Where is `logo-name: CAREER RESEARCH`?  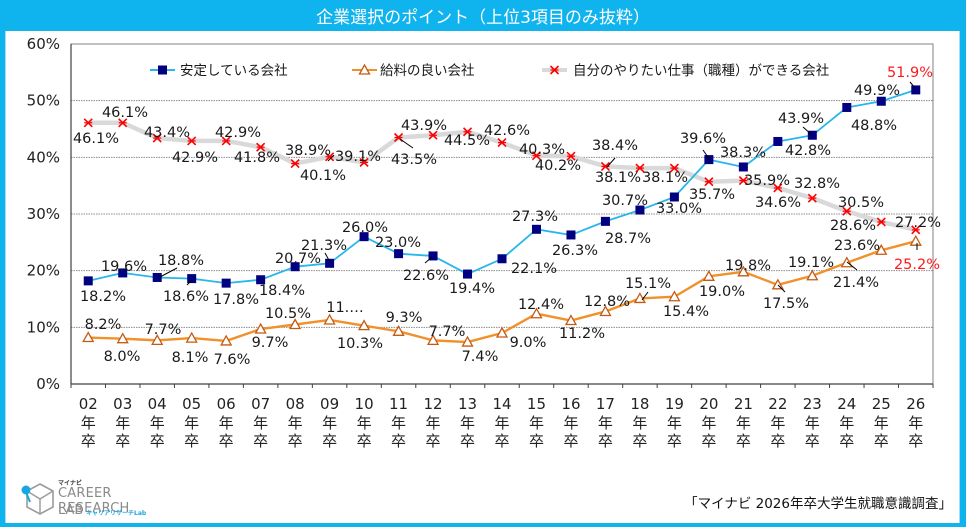 logo-name: CAREER RESEARCH is located at coordinates (94, 501).